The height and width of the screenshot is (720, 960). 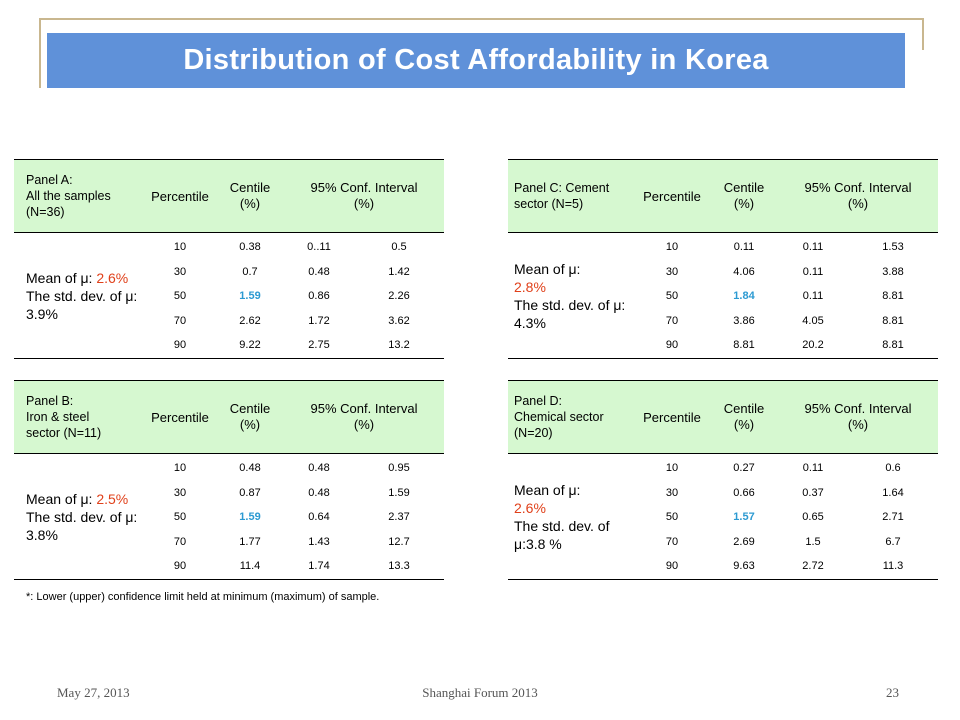 What do you see at coordinates (893, 517) in the screenshot?
I see `ci-upper-cell: 2.71` at bounding box center [893, 517].